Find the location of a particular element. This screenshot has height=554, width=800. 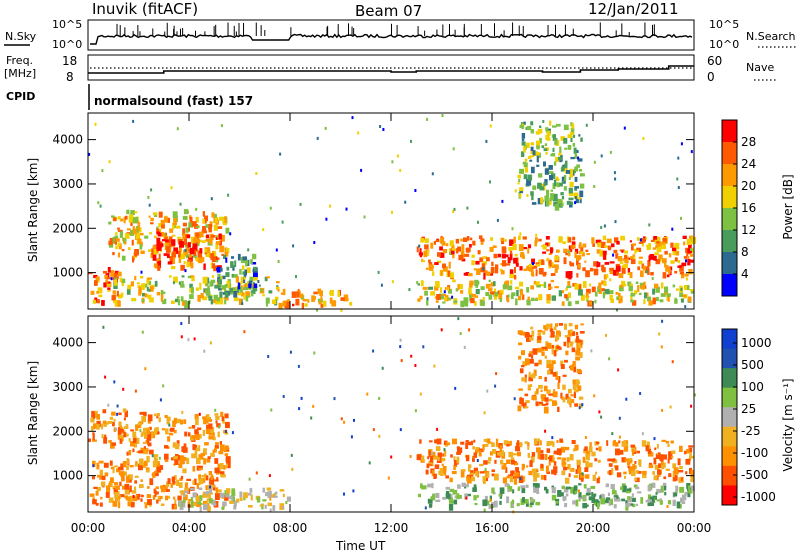

colorbar-tick-label: 12 is located at coordinates (748, 230).